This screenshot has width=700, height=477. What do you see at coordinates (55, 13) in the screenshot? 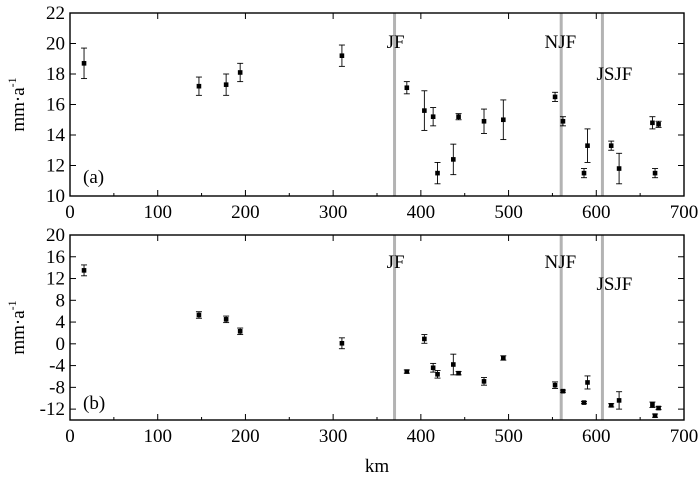
I see `y-tick-label: 22` at bounding box center [55, 13].